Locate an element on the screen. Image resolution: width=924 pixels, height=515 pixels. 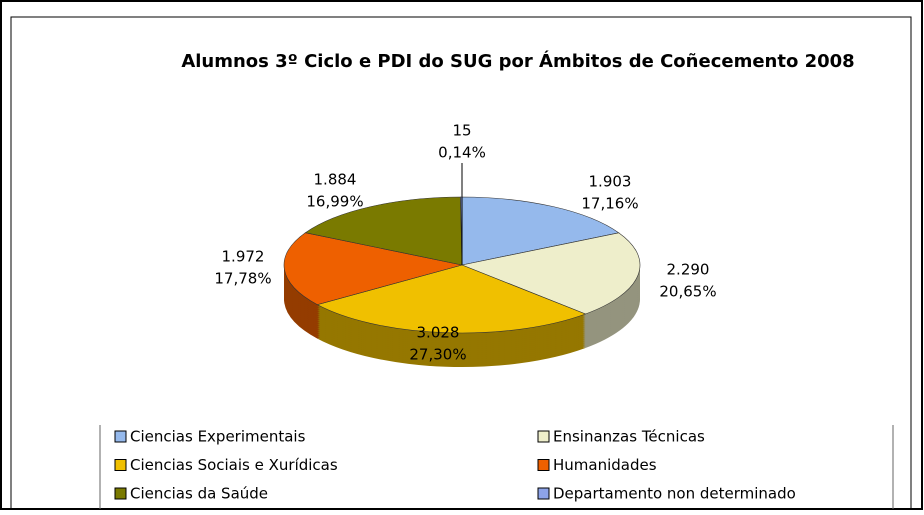
data-label: 3.028 is located at coordinates (438, 333).